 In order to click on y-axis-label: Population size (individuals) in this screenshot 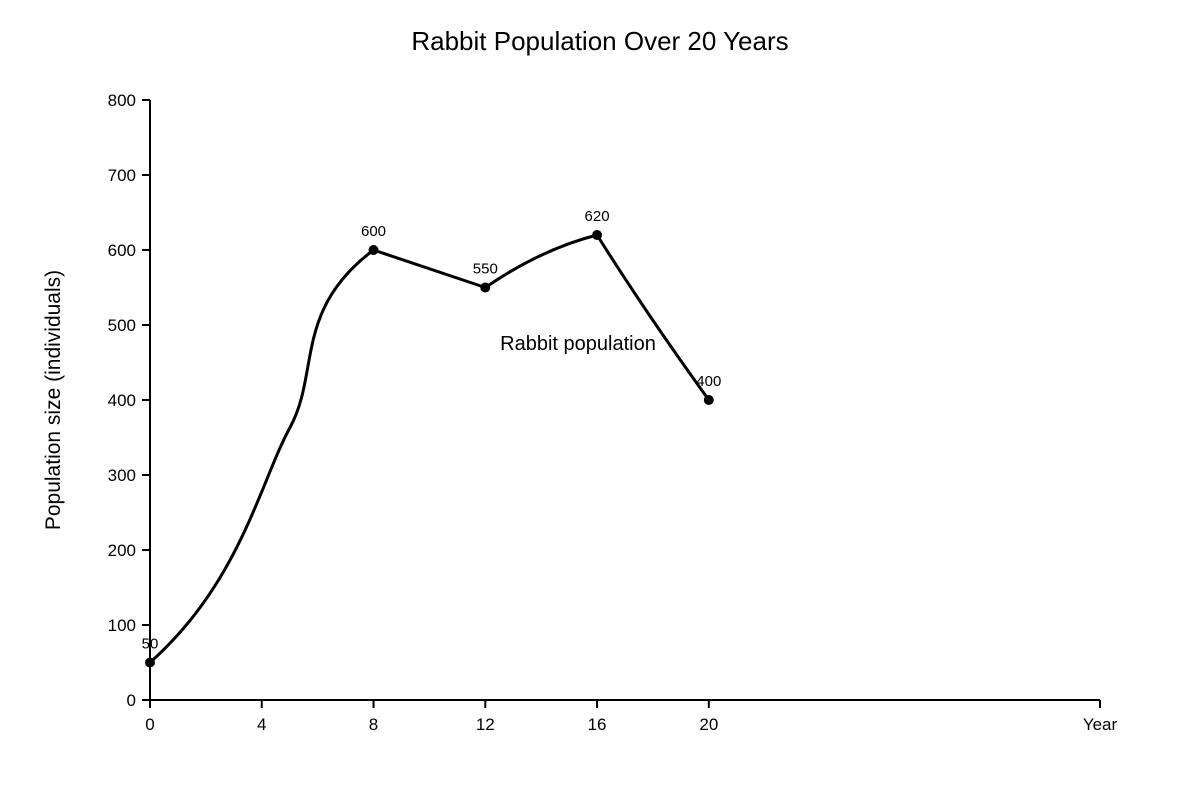, I will do `click(53, 400)`.